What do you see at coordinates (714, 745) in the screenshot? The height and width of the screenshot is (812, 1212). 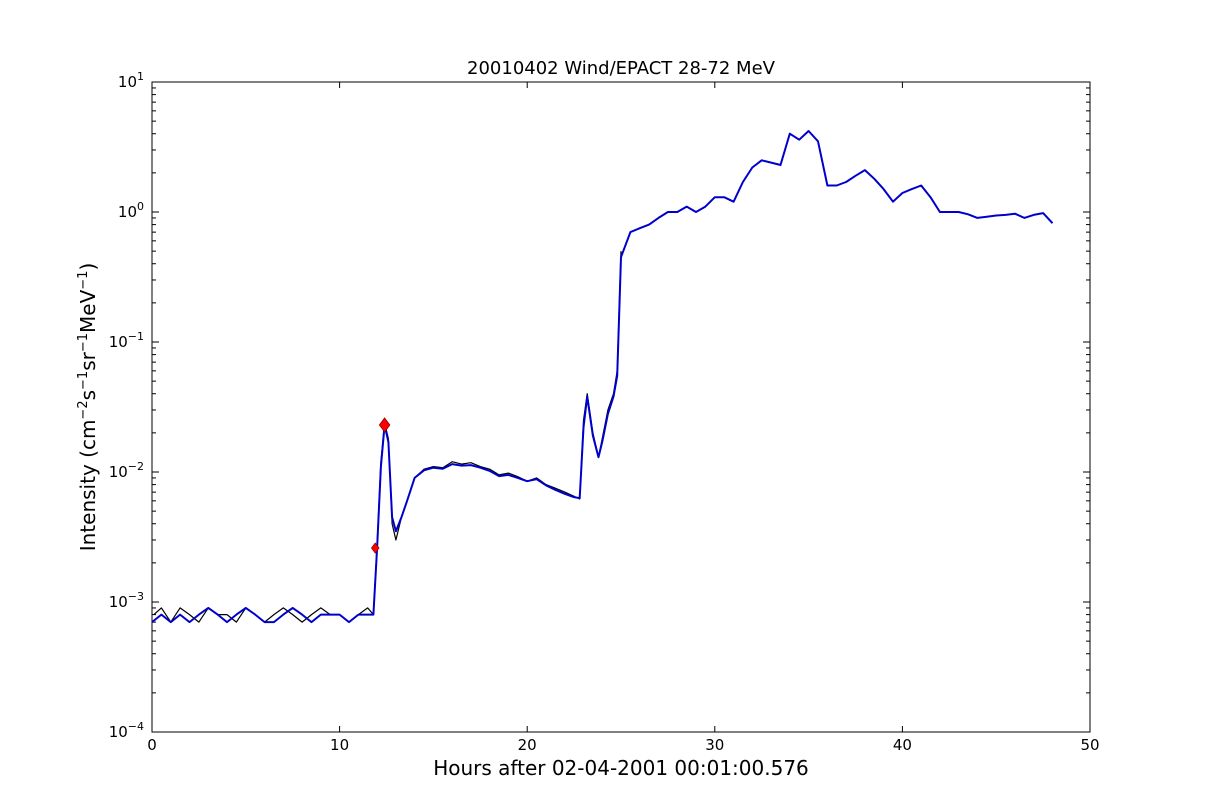 I see `x-tick-label: 30` at bounding box center [714, 745].